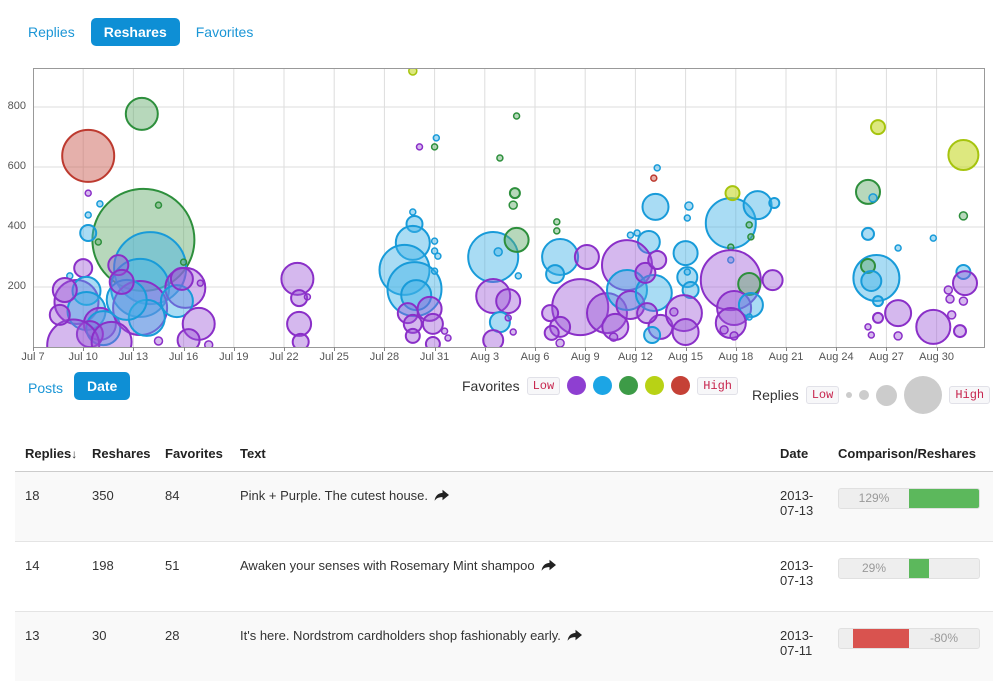 The width and height of the screenshot is (1006, 681). I want to click on date-button: Date, so click(102, 386).